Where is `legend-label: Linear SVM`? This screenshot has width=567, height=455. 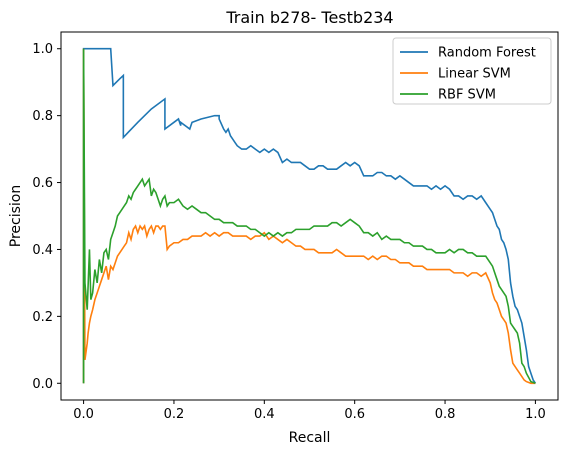
legend-label: Linear SVM is located at coordinates (474, 74).